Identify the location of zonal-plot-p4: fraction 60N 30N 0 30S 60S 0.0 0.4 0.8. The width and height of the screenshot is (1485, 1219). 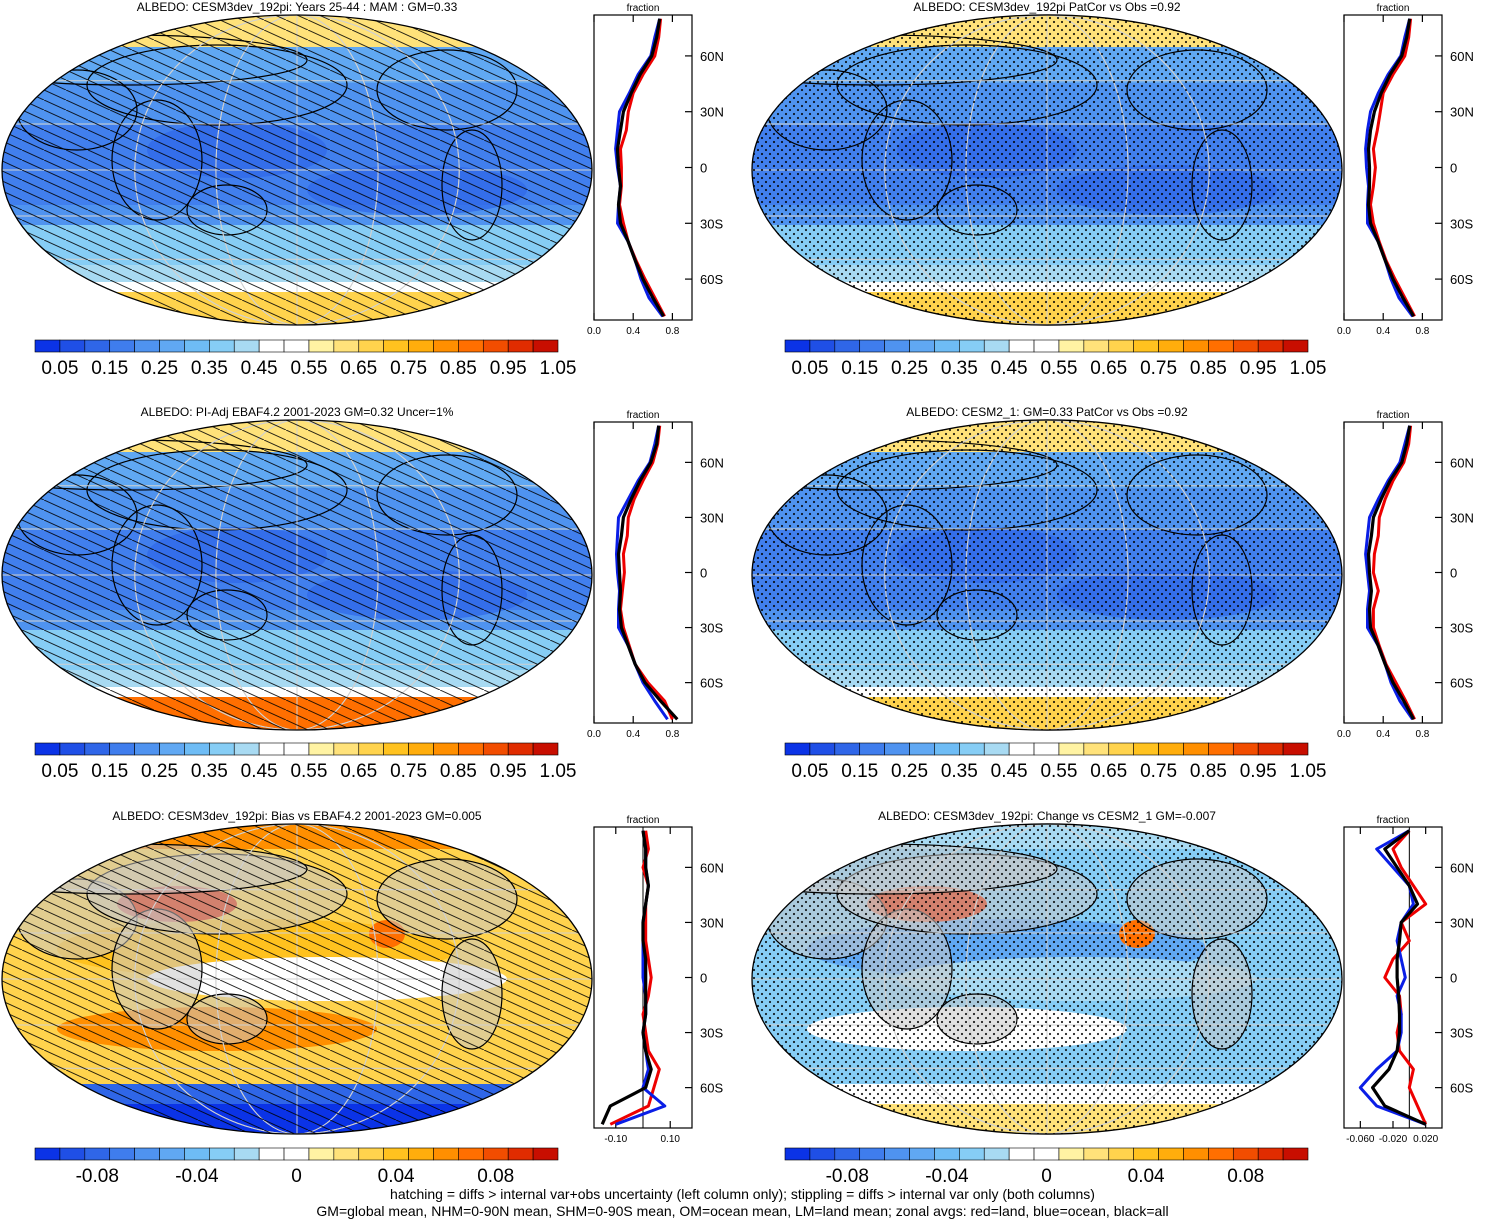
(1405, 575).